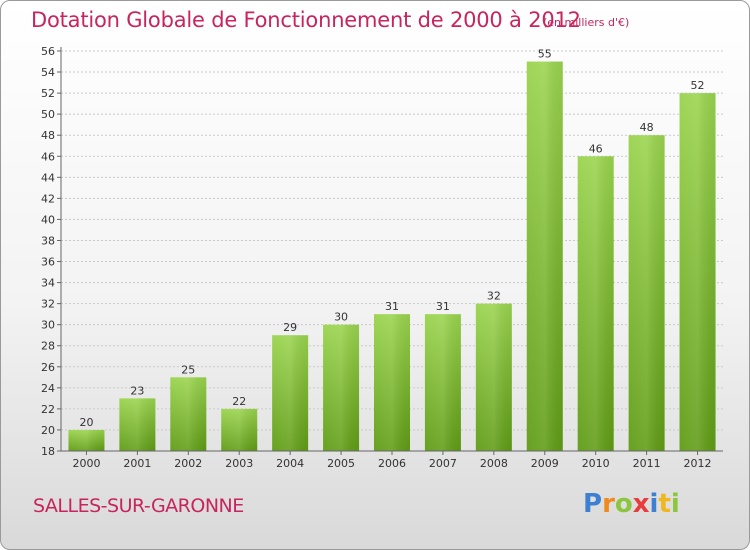  What do you see at coordinates (647, 127) in the screenshot?
I see `data-label: 48` at bounding box center [647, 127].